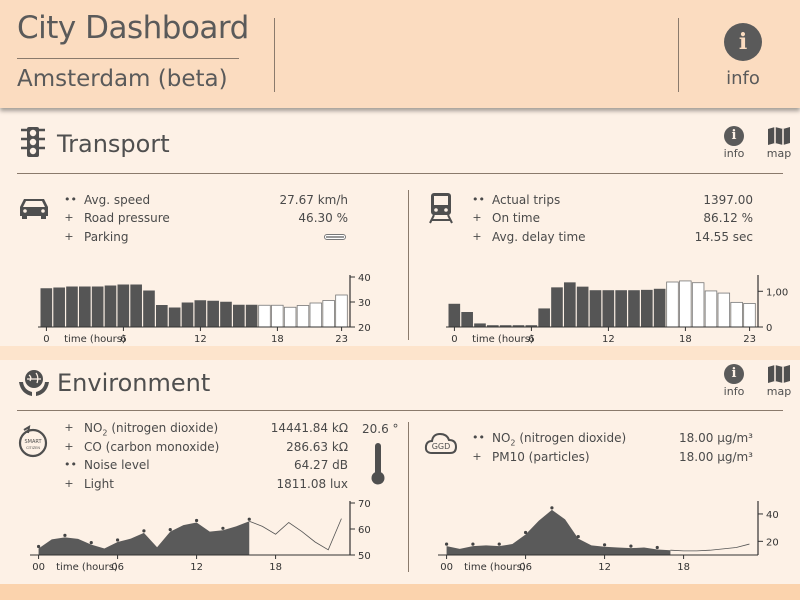 This screenshot has width=800, height=600. Describe the element at coordinates (612, 457) in the screenshot. I see `pm10-row: + PM10 (particles) 18.00 μg/m³` at that location.